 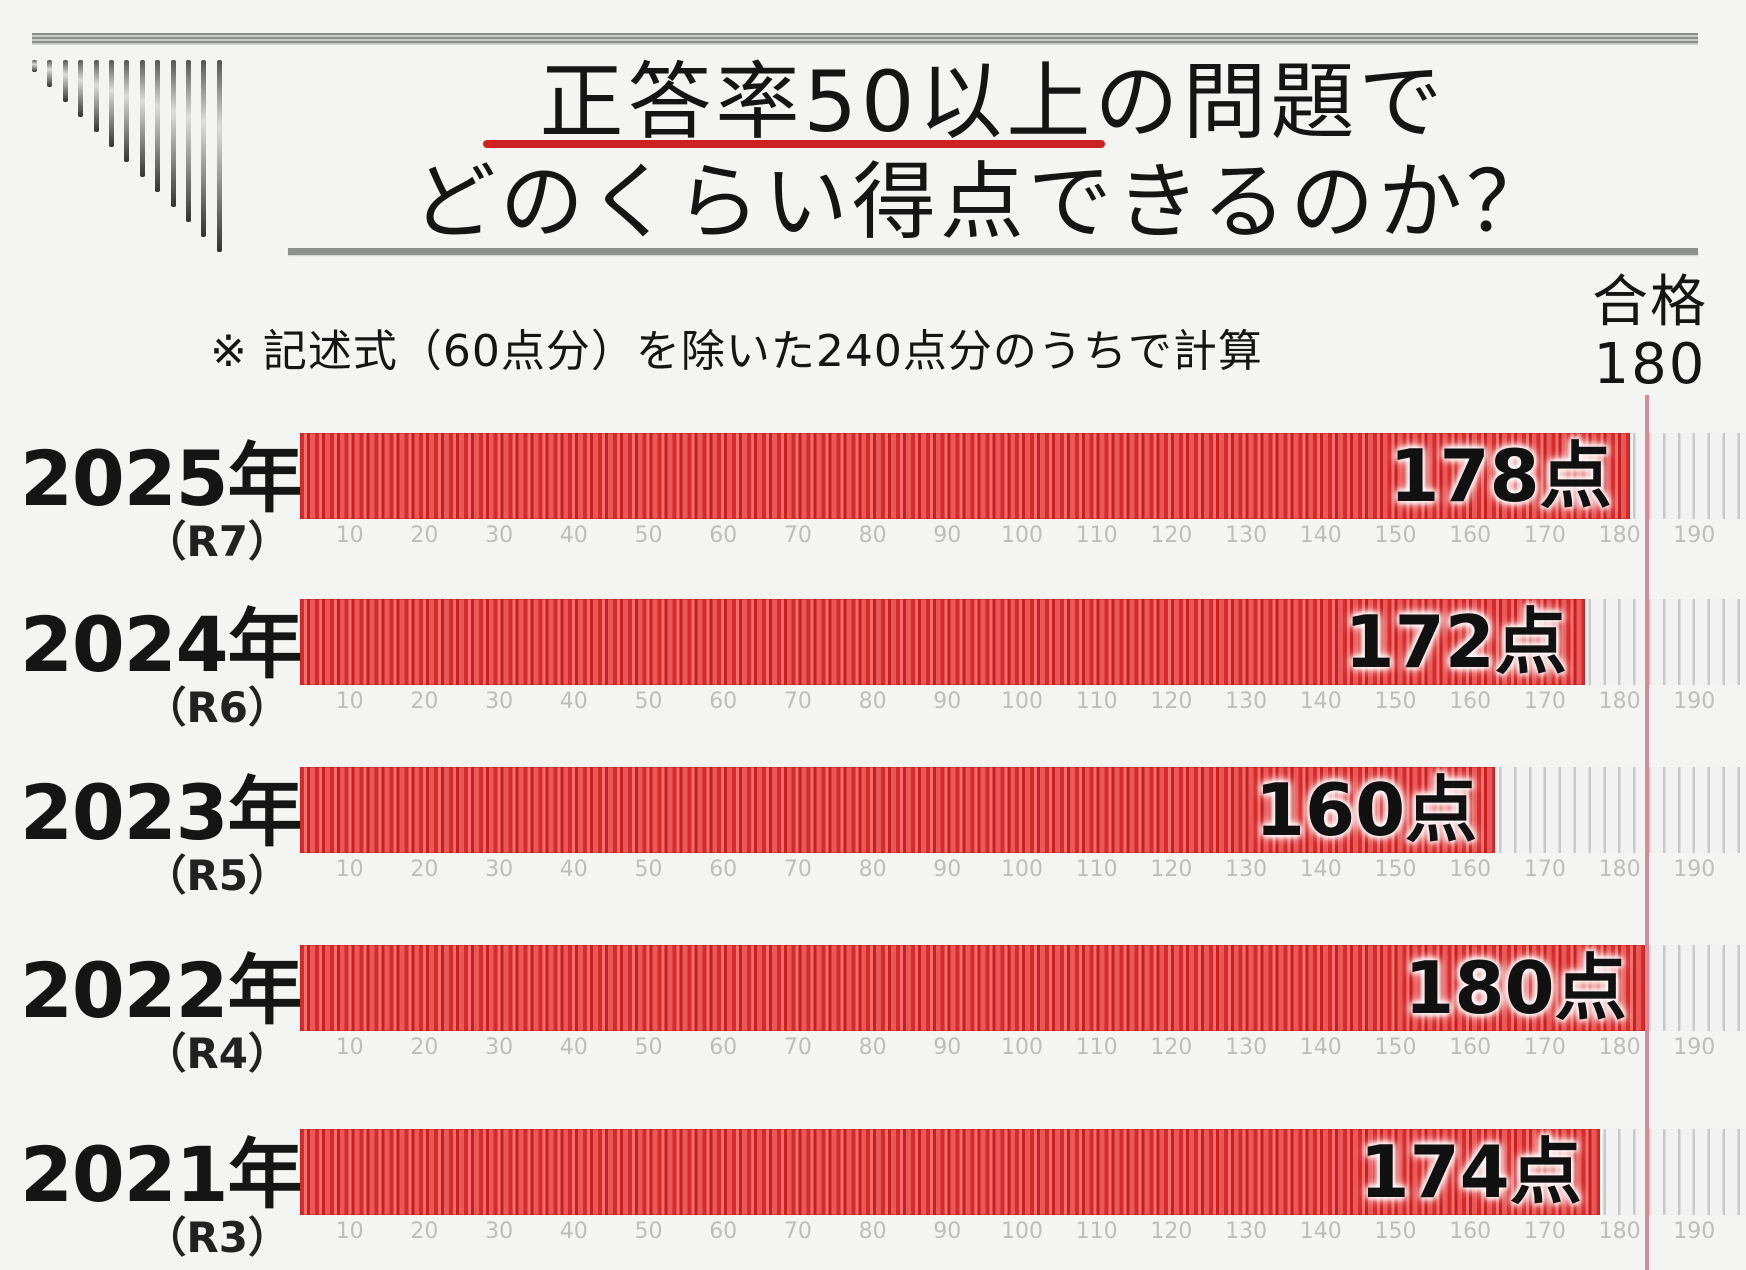 What do you see at coordinates (972, 988) in the screenshot?
I see `score-bar: 180点` at bounding box center [972, 988].